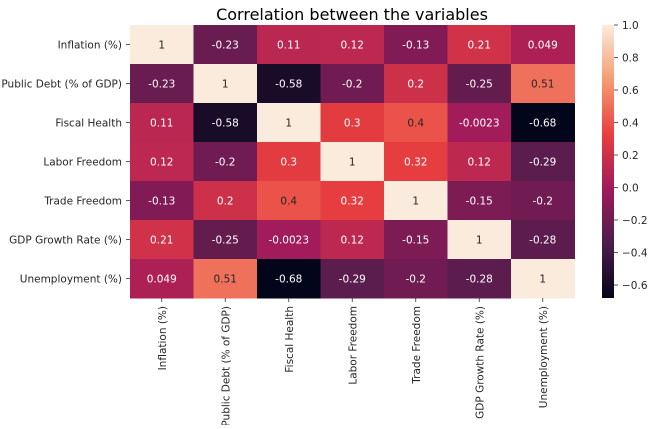 The width and height of the screenshot is (655, 429). What do you see at coordinates (608, 161) in the screenshot?
I see `colorbar-gradient` at bounding box center [608, 161].